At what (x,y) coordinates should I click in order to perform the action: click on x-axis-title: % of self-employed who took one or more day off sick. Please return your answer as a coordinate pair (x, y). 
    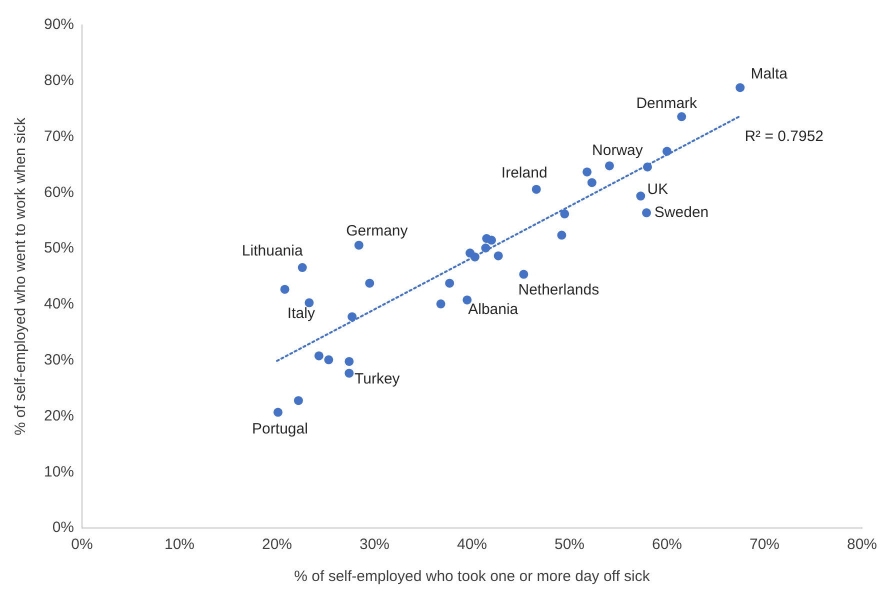
    Looking at the image, I should click on (472, 577).